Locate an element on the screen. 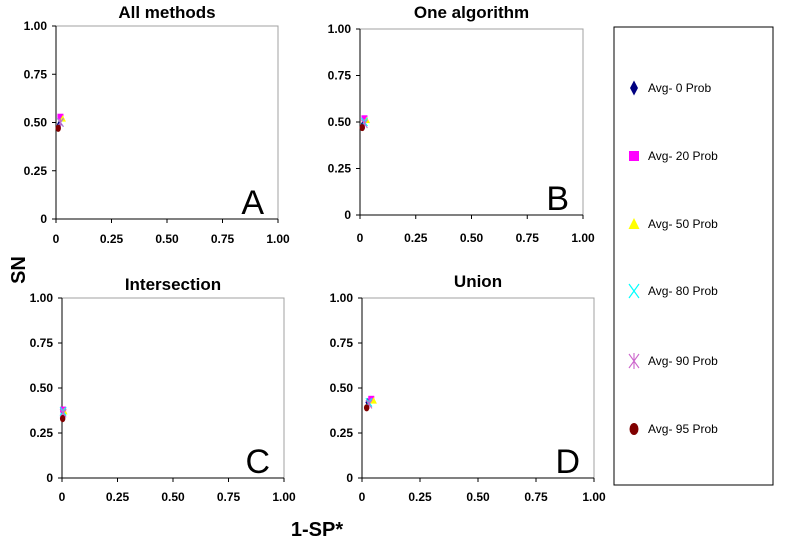 This screenshot has width=794, height=544. legend-label: Avg- 0 Prob is located at coordinates (679, 88).